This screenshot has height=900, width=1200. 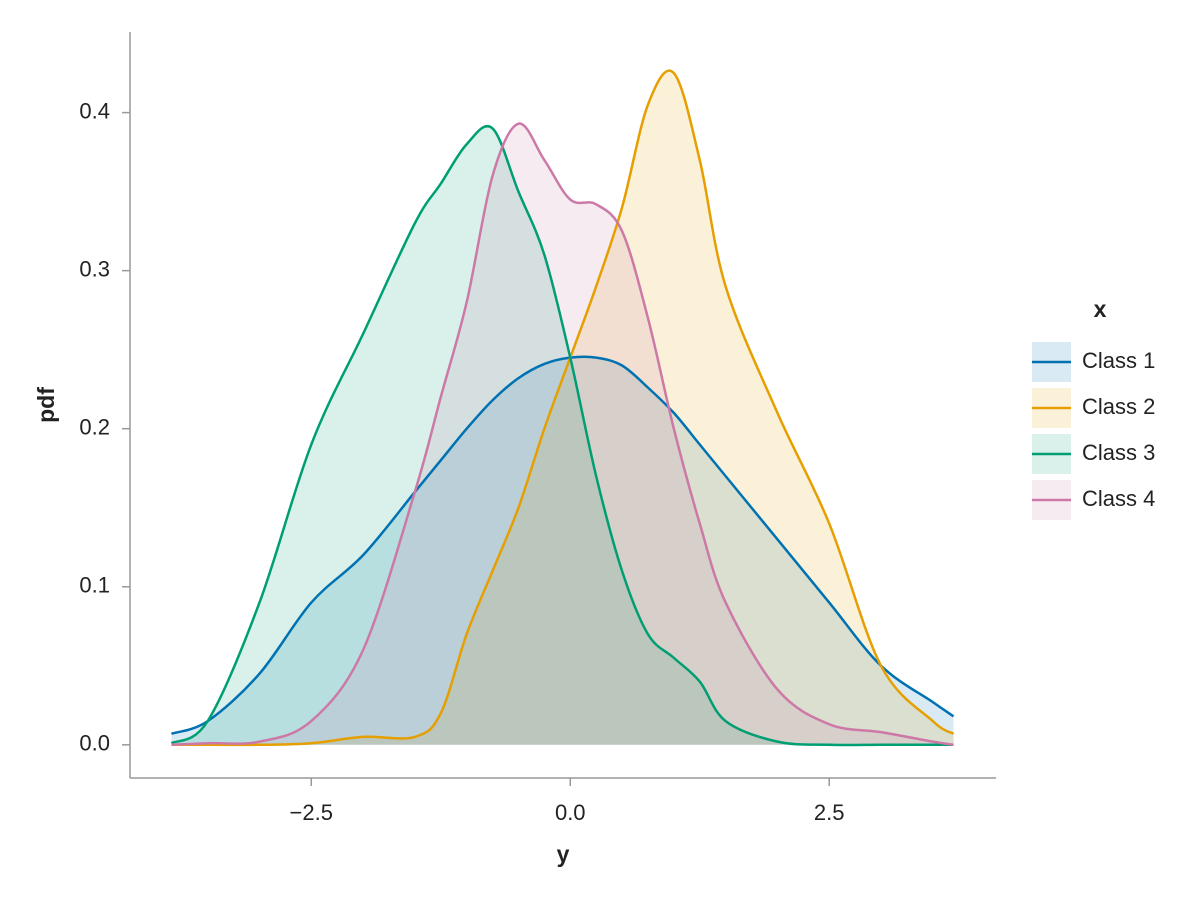 What do you see at coordinates (829, 812) in the screenshot?
I see `x-tick-label: 2.5` at bounding box center [829, 812].